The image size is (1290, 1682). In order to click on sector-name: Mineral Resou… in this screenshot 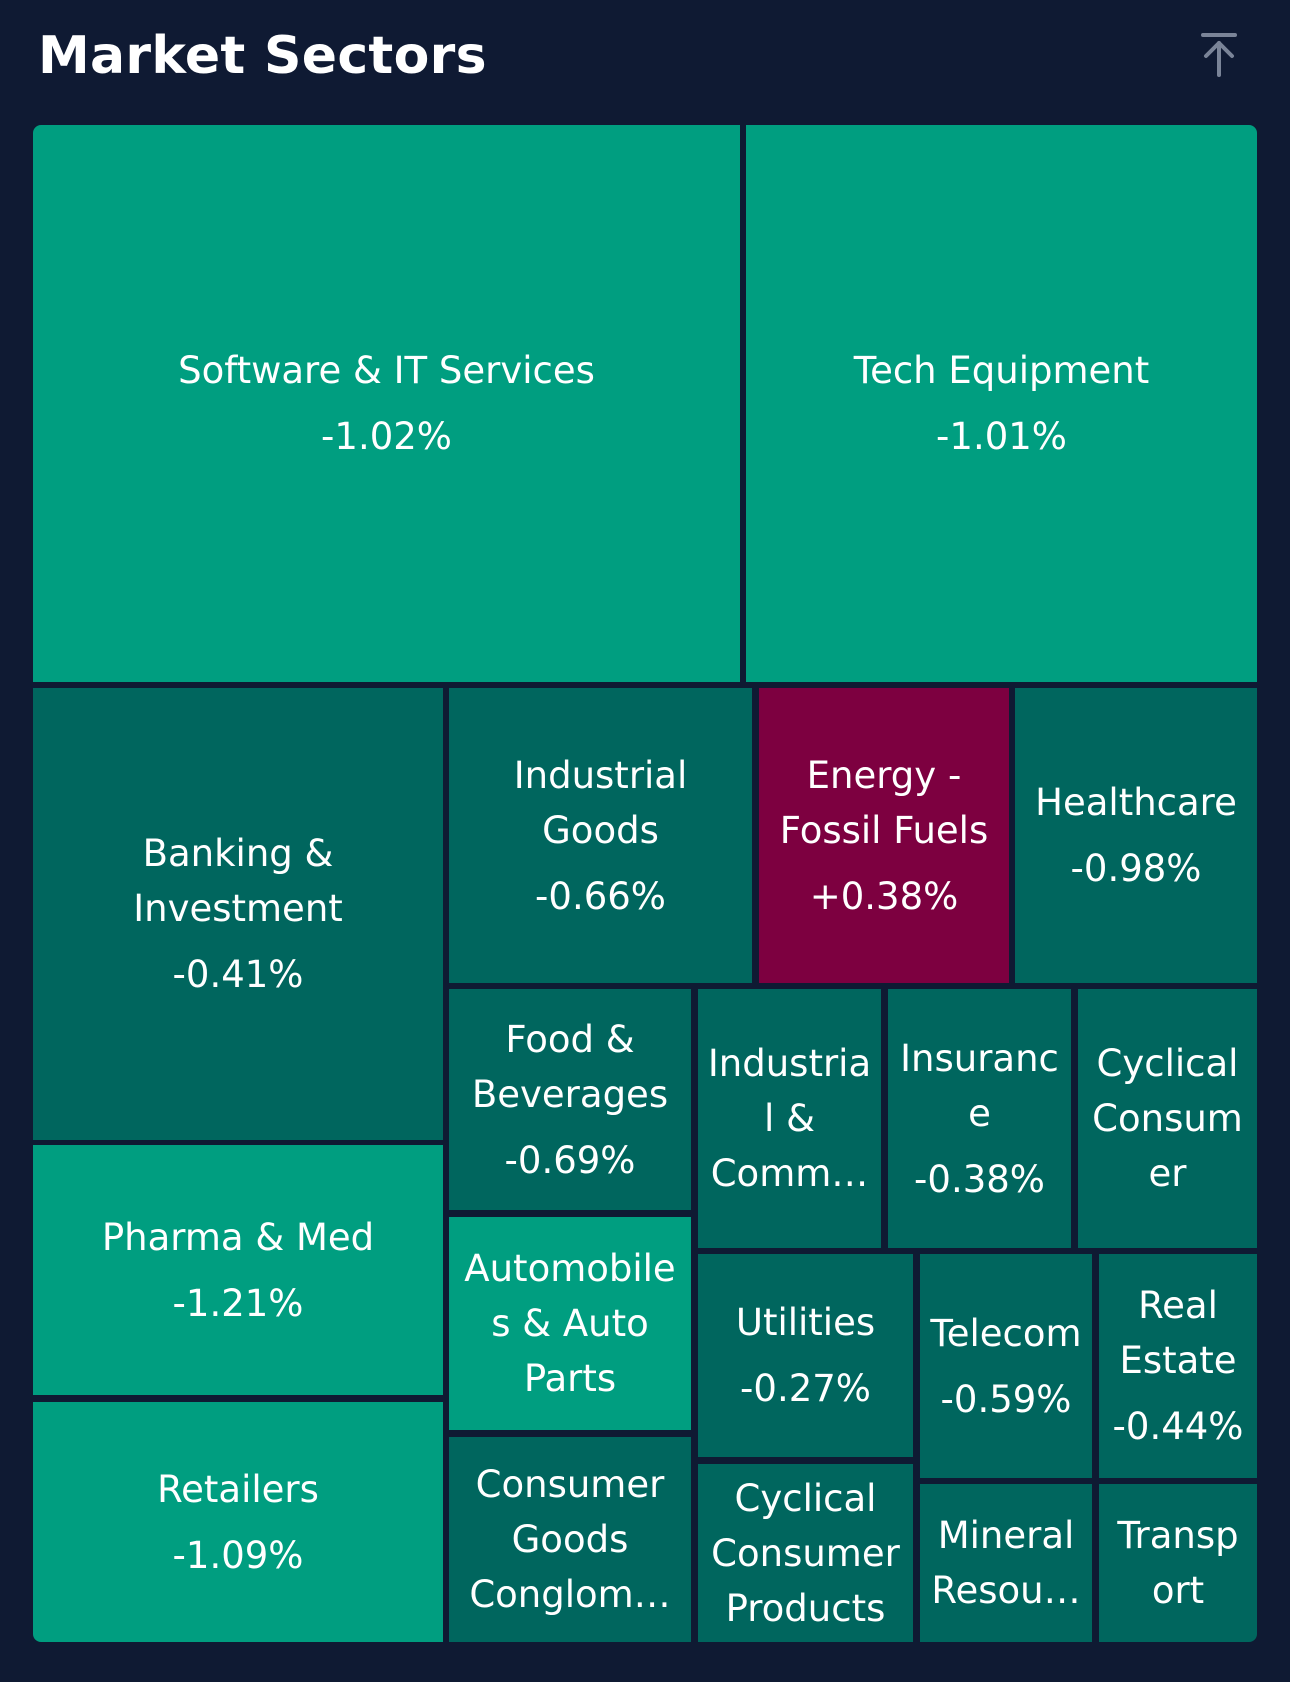, I will do `click(1006, 1563)`.